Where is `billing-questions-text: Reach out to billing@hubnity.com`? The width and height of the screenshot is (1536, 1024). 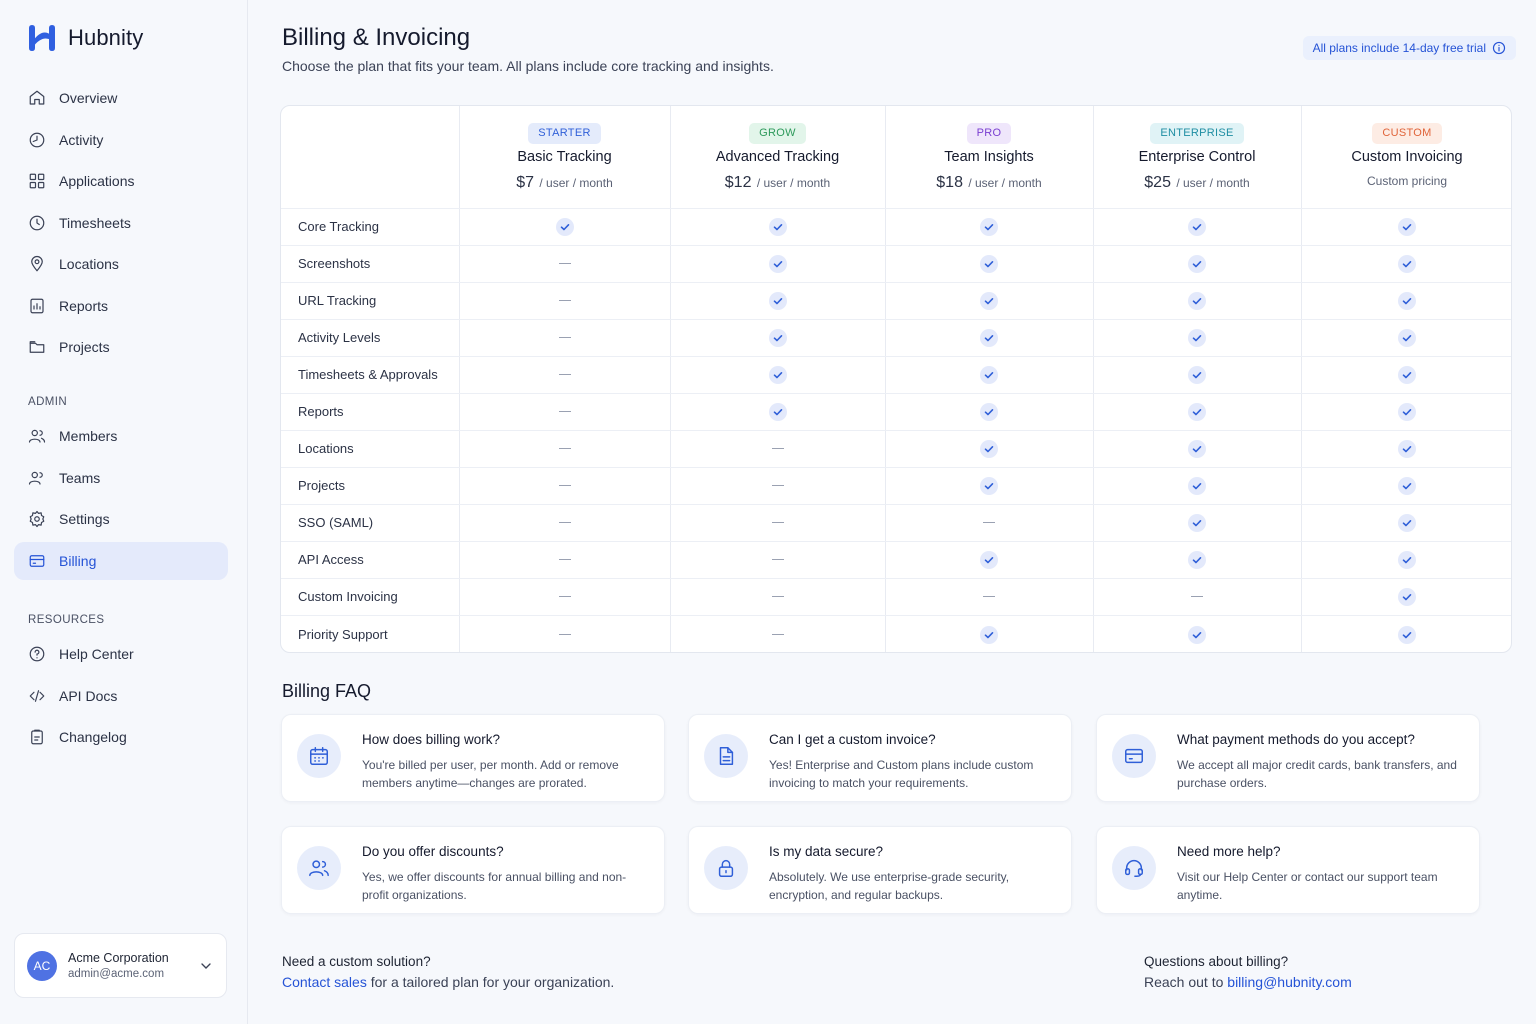
billing-questions-text: Reach out to billing@hubnity.com is located at coordinates (1248, 982).